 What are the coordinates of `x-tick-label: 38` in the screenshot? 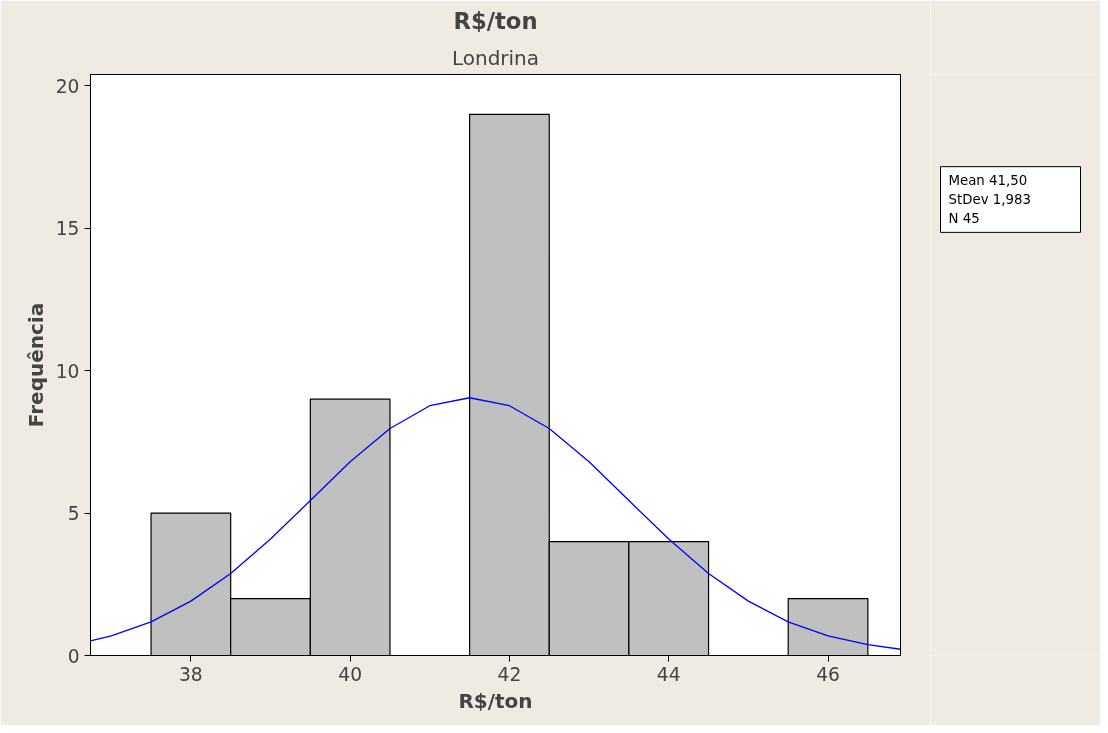 It's located at (190, 674).